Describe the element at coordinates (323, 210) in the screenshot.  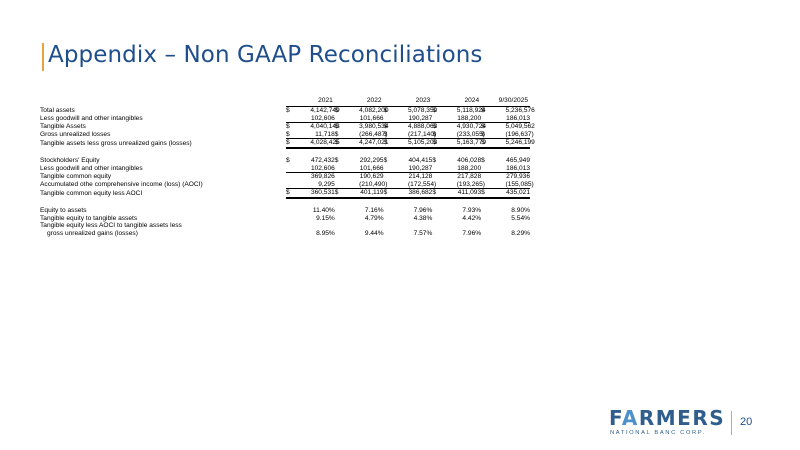
I see `table-cell: 11.40%` at that location.